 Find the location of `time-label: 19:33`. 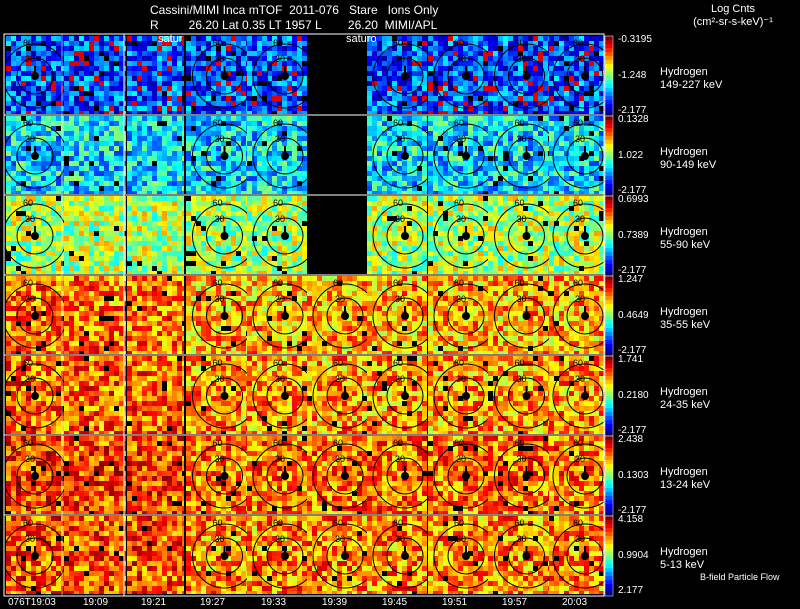

time-label: 19:33 is located at coordinates (274, 602).